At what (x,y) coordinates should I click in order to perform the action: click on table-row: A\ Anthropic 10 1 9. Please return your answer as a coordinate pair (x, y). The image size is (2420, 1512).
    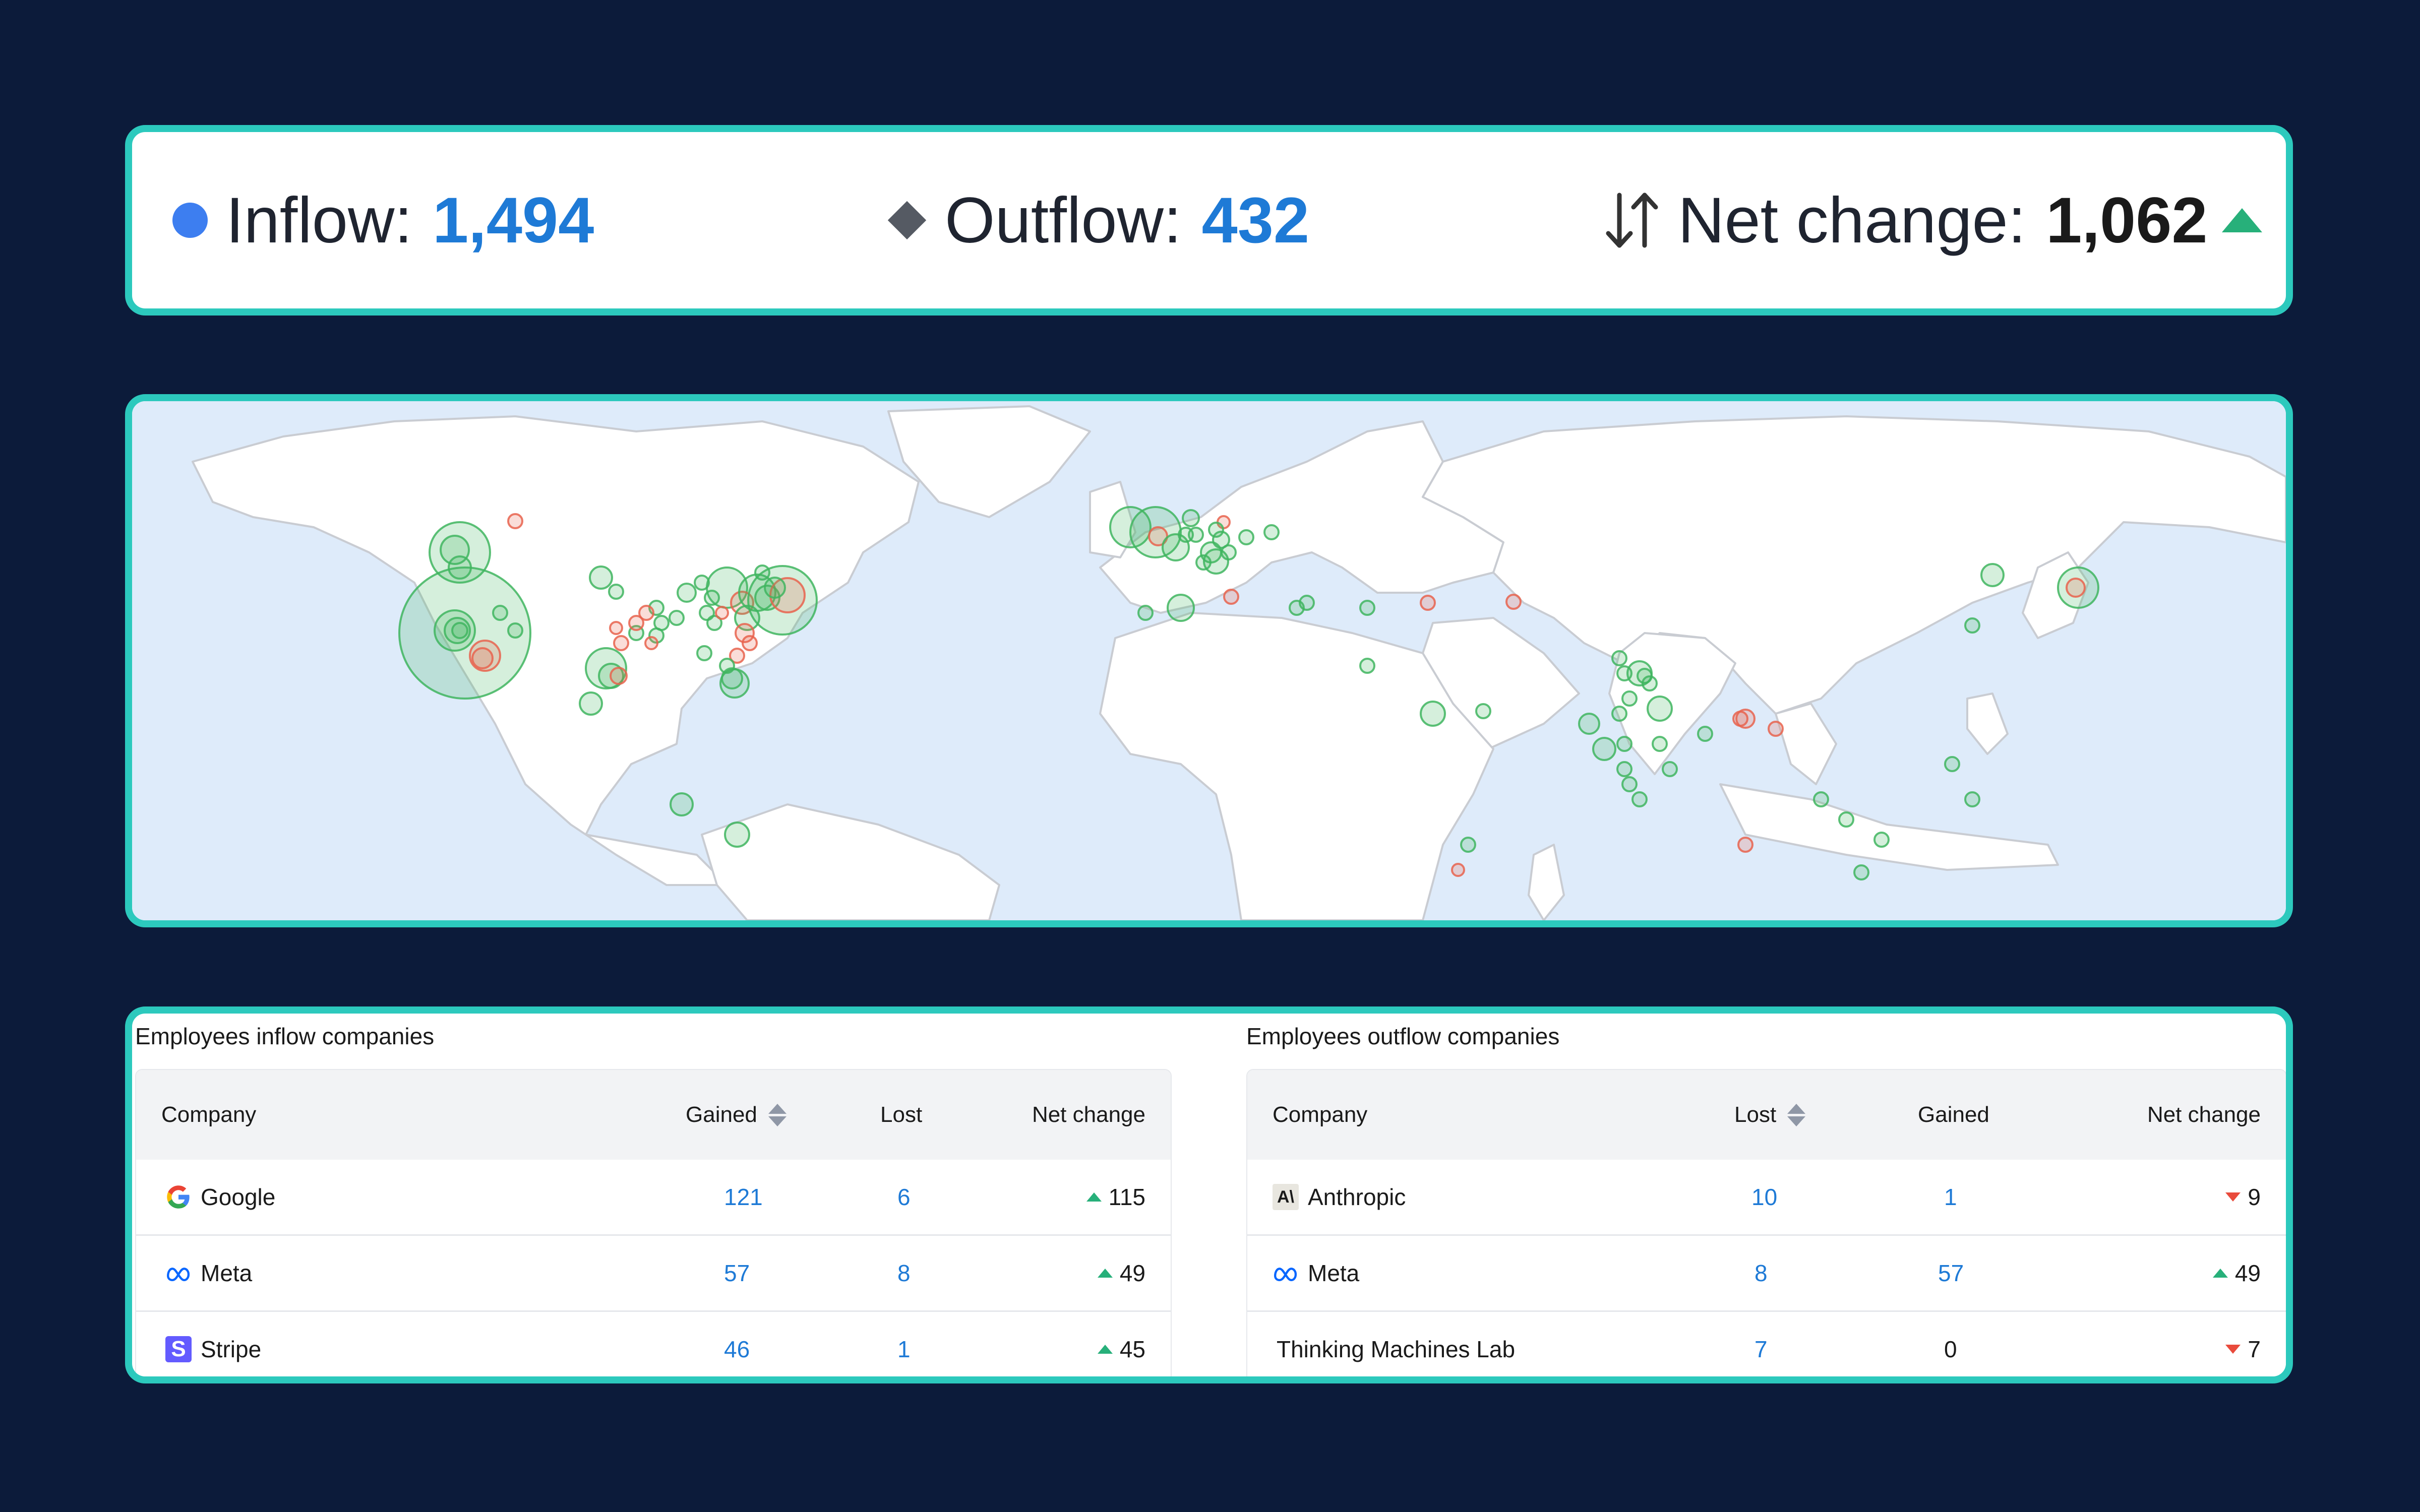
    Looking at the image, I should click on (1766, 1198).